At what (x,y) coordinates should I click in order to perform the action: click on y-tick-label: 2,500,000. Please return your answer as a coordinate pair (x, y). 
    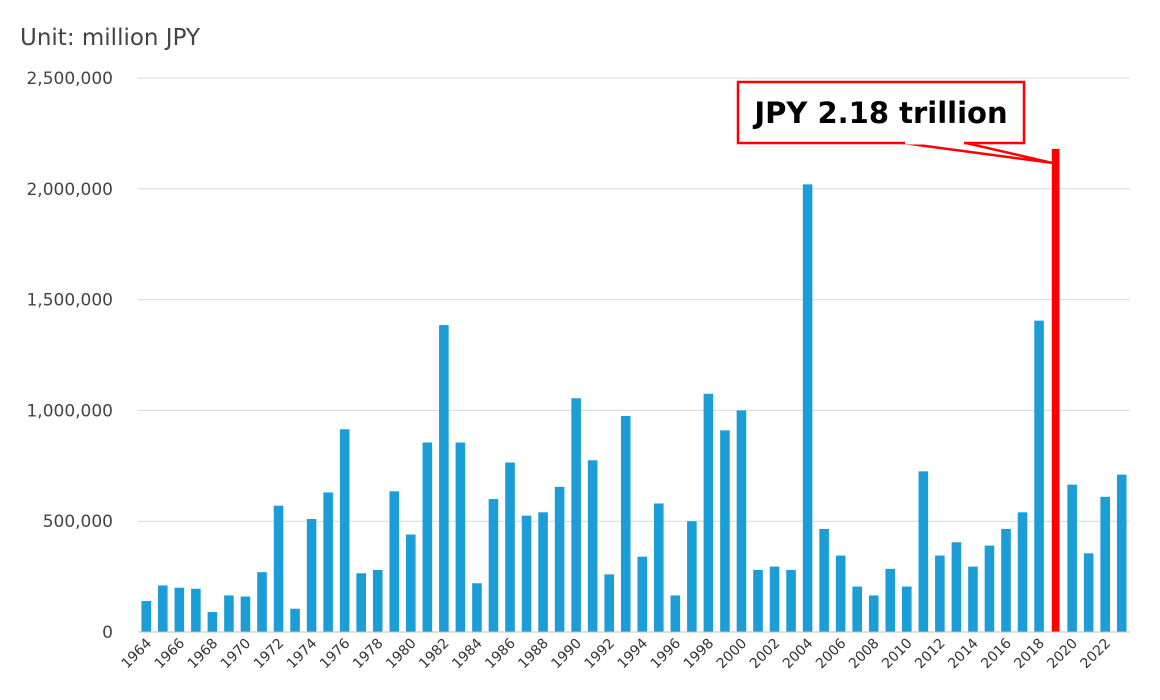
    Looking at the image, I should click on (69, 79).